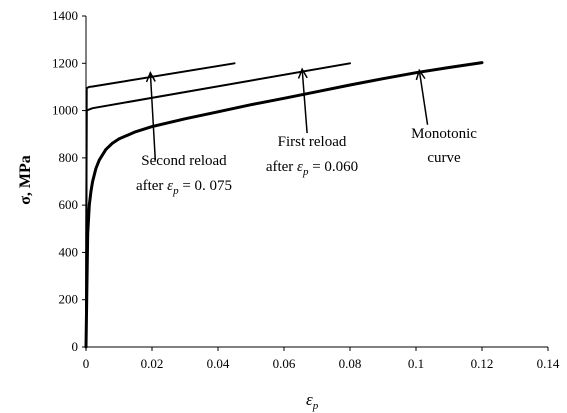  I want to click on x-tick-label: 0, so click(86, 363).